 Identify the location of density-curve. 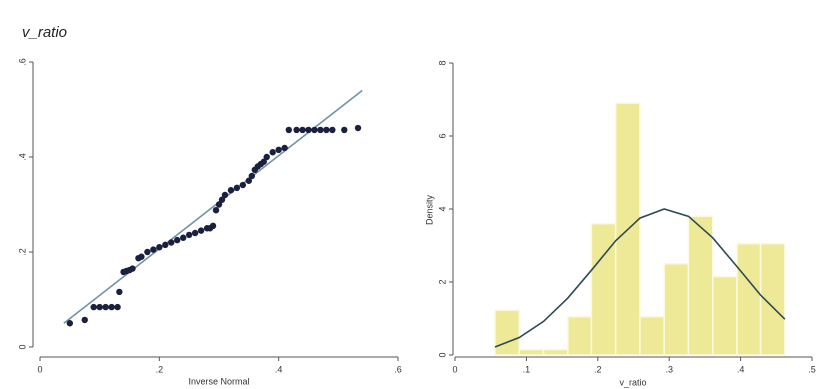
(640, 278).